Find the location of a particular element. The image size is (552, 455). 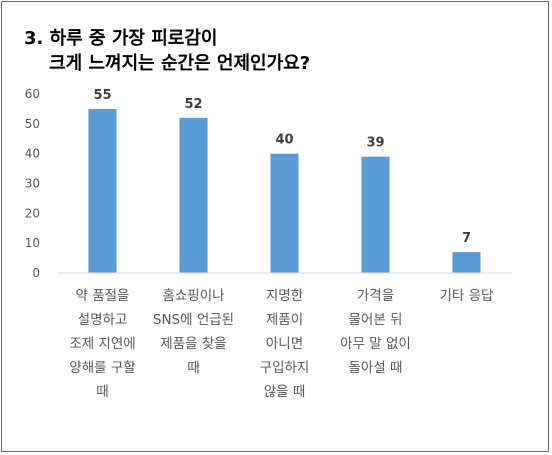

y-tick-label: 50 is located at coordinates (32, 124).